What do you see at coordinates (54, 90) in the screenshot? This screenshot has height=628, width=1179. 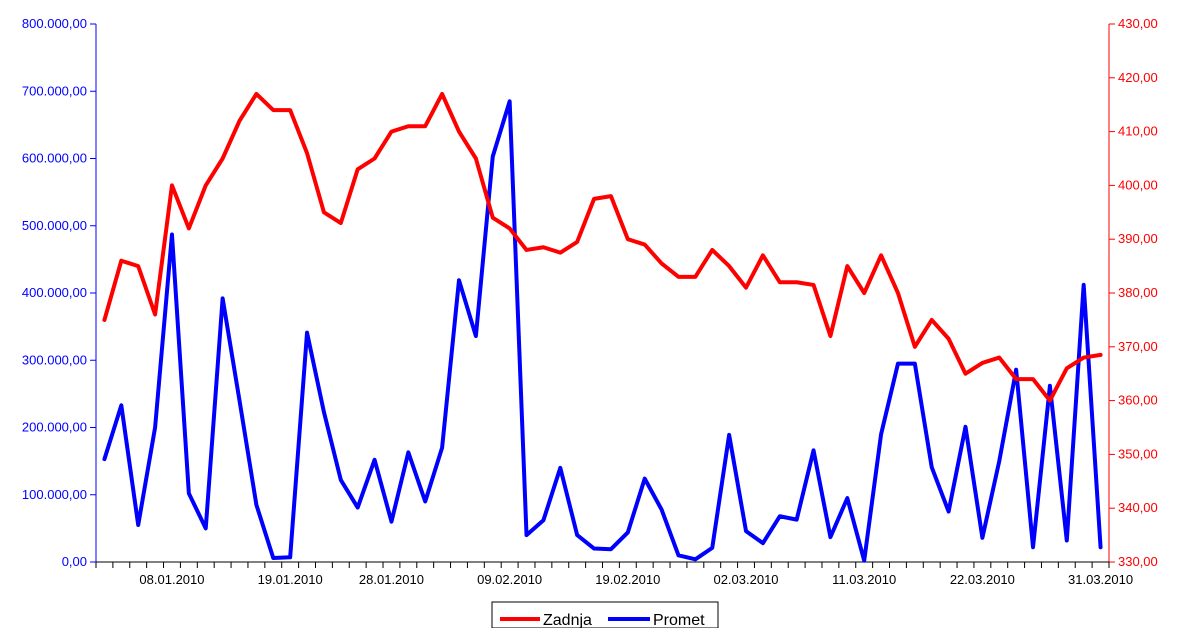 I see `y-tick-label-left: 700.000,00` at bounding box center [54, 90].